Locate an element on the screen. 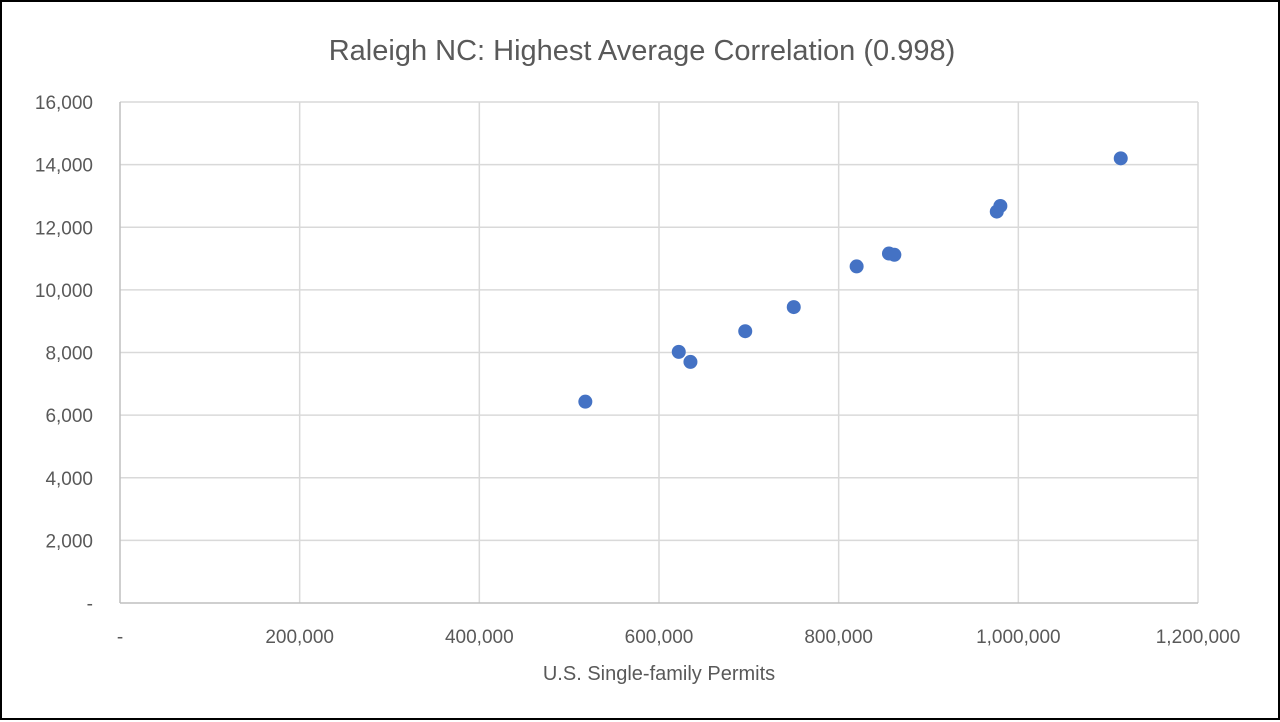 The height and width of the screenshot is (722, 1280). y-tick-label: 6,000 is located at coordinates (69, 416).